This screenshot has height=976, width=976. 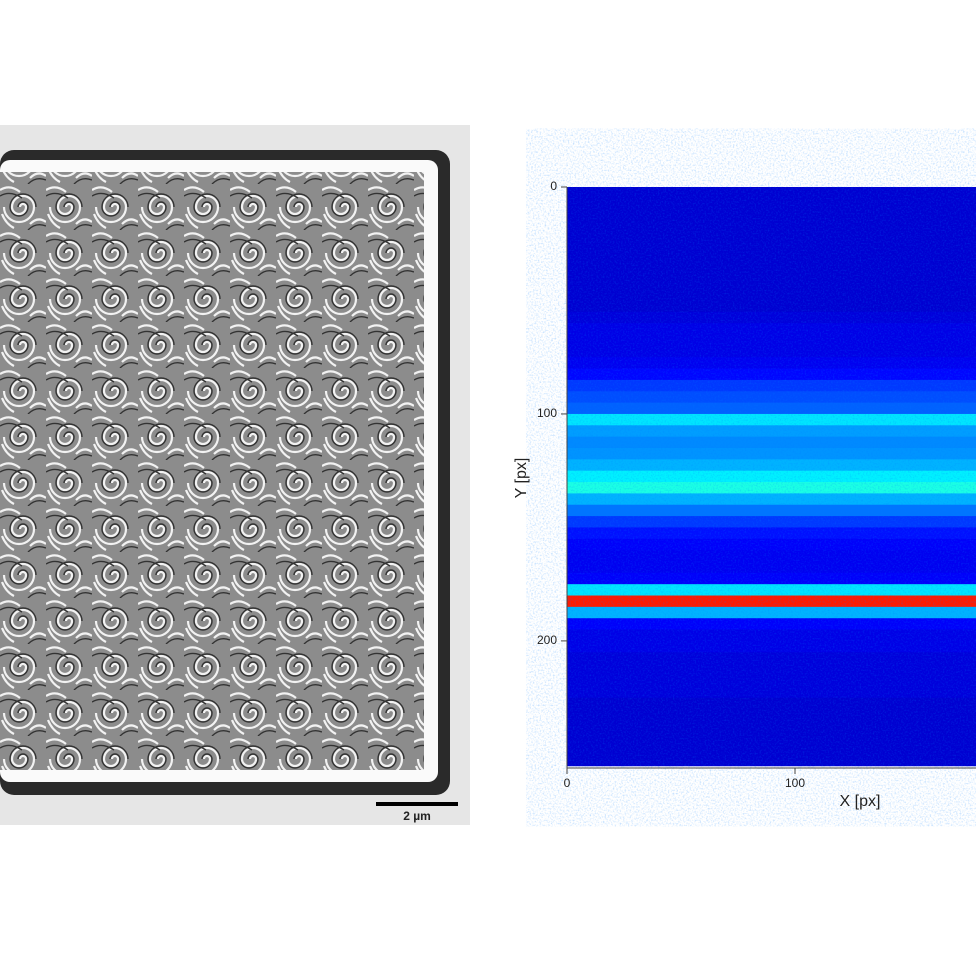 What do you see at coordinates (860, 801) in the screenshot?
I see `x-axis-label: X [px]` at bounding box center [860, 801].